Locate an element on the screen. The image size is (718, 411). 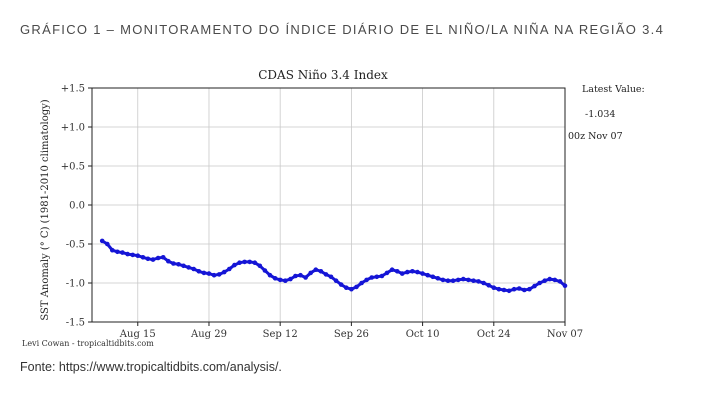
y-tick-label: 0.0 is located at coordinates (77, 206).